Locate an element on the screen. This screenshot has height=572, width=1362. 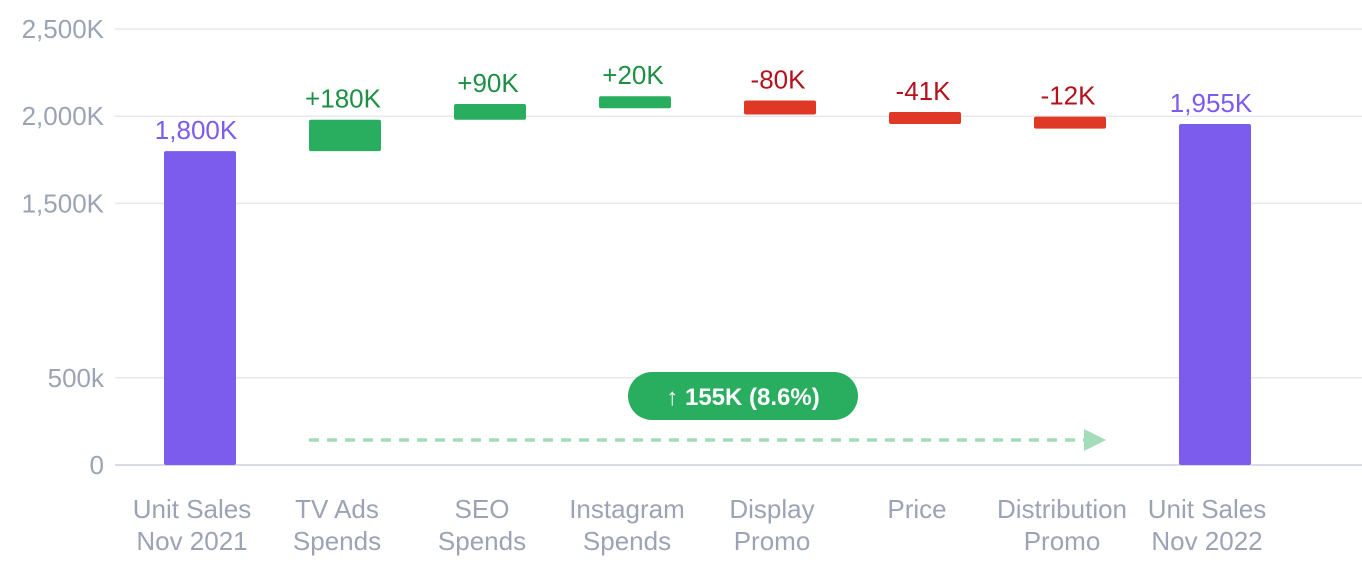
y-tick-label: 2,500K is located at coordinates (63, 29).